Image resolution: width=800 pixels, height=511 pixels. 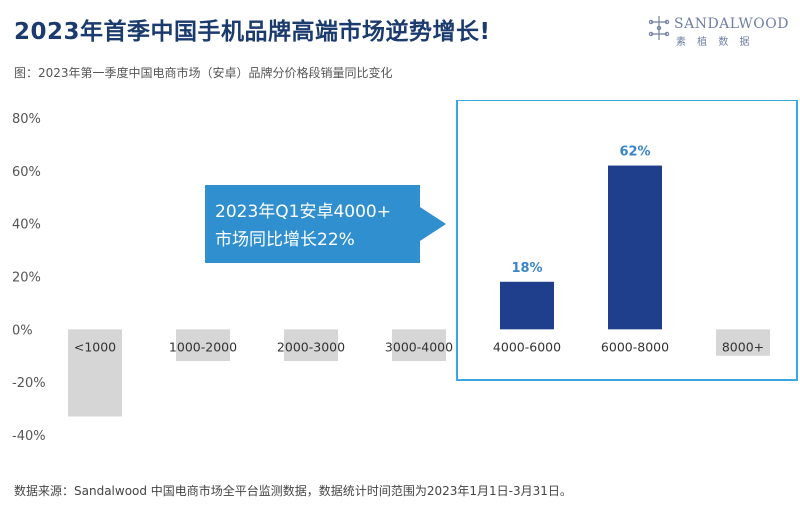 What do you see at coordinates (527, 346) in the screenshot?
I see `category-label: 4000-6000` at bounding box center [527, 346].